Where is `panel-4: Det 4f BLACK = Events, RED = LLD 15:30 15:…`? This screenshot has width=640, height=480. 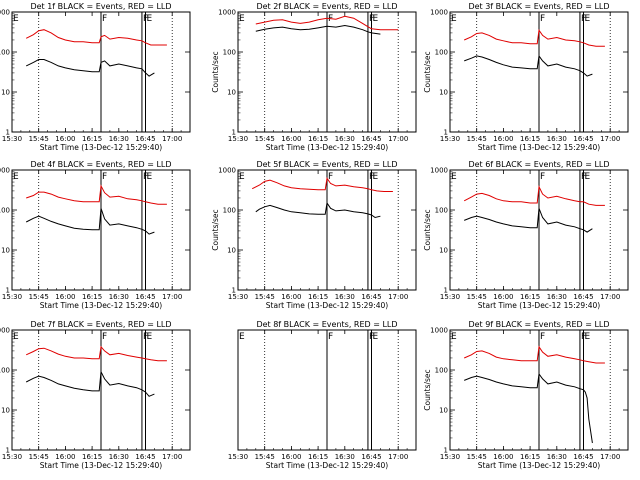
panel-4: Det 4f BLACK = Events, RED = LLD 15:30 15:… is located at coordinates (95, 235).